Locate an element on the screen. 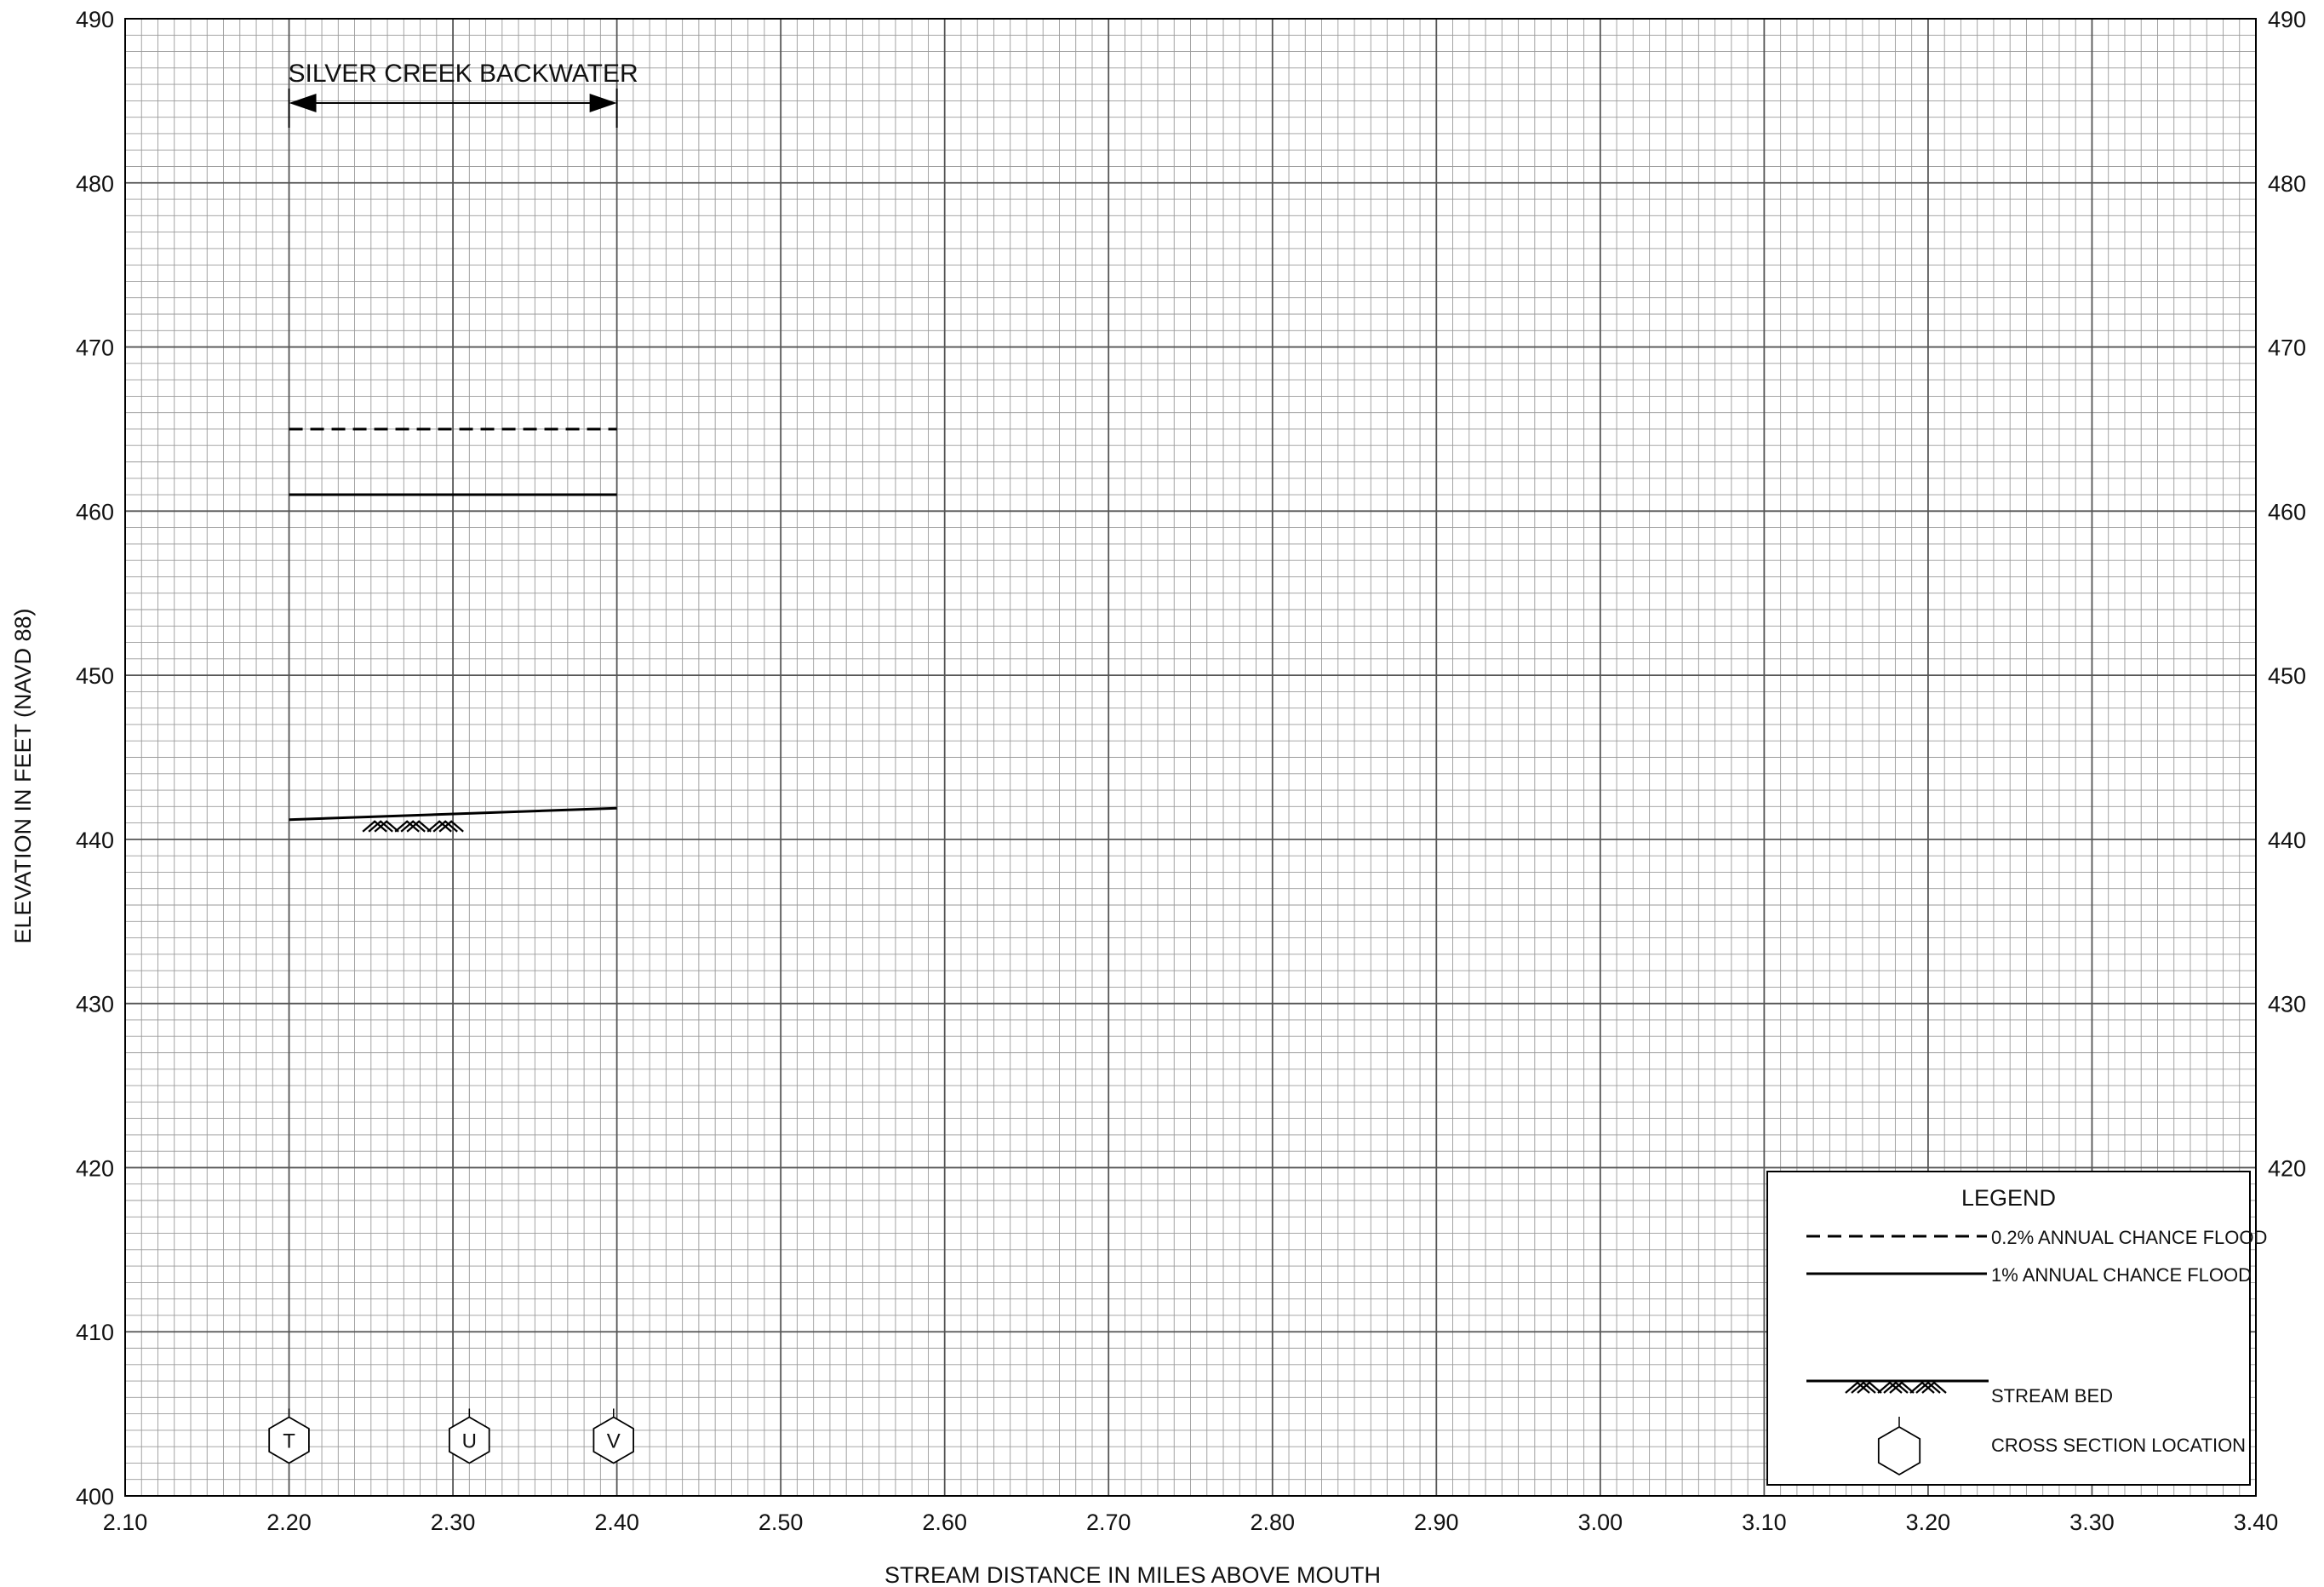 Image resolution: width=2324 pixels, height=1587 pixels. legend-label: STREAM BED is located at coordinates (2052, 1396).